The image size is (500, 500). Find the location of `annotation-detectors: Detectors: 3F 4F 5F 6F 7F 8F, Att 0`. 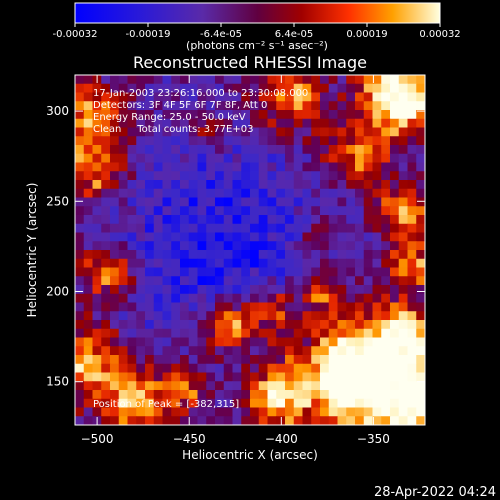

annotation-detectors: Detectors: 3F 4F 5F 6F 7F 8F, Att 0 is located at coordinates (180, 105).